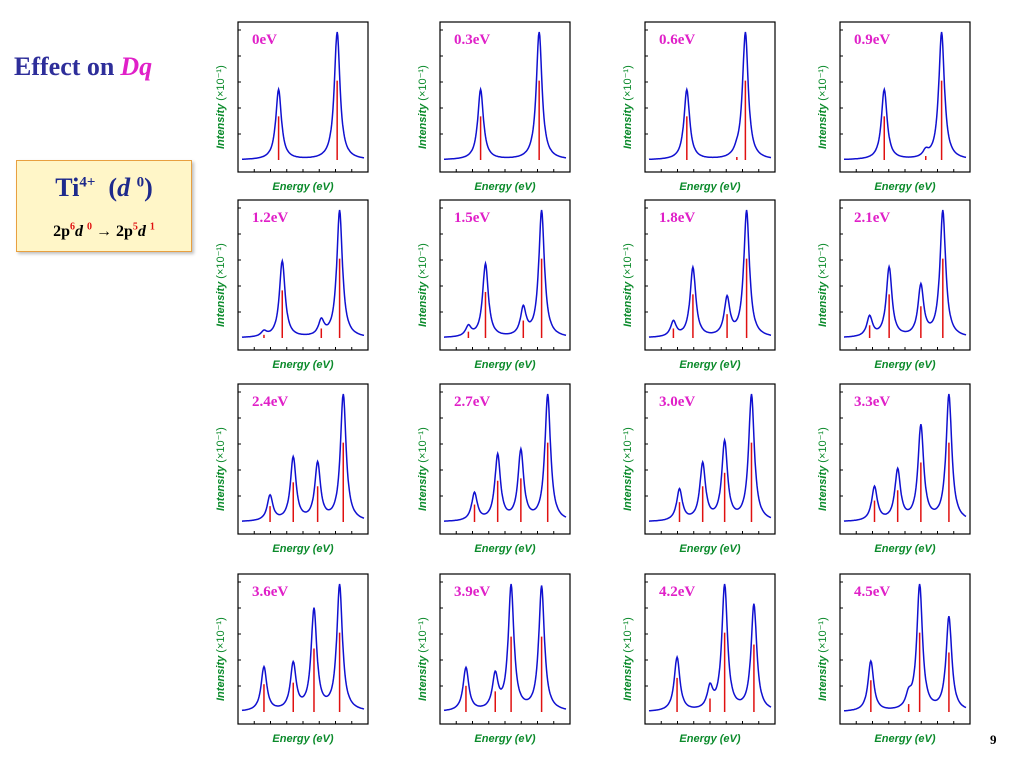 This screenshot has width=1024, height=768. Describe the element at coordinates (61, 231) in the screenshot. I see `trans-a: 2p` at that location.